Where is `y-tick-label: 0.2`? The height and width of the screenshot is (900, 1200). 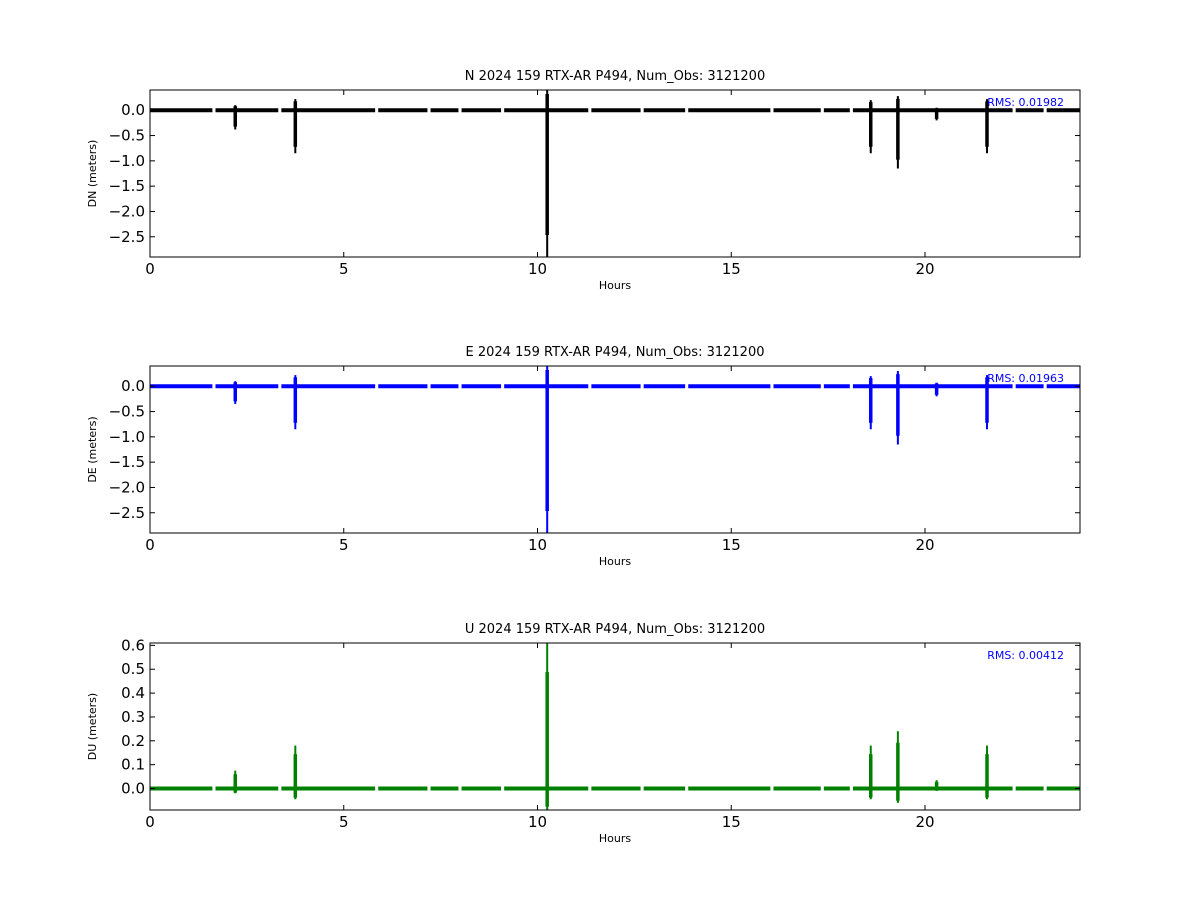 y-tick-label: 0.2 is located at coordinates (133, 741).